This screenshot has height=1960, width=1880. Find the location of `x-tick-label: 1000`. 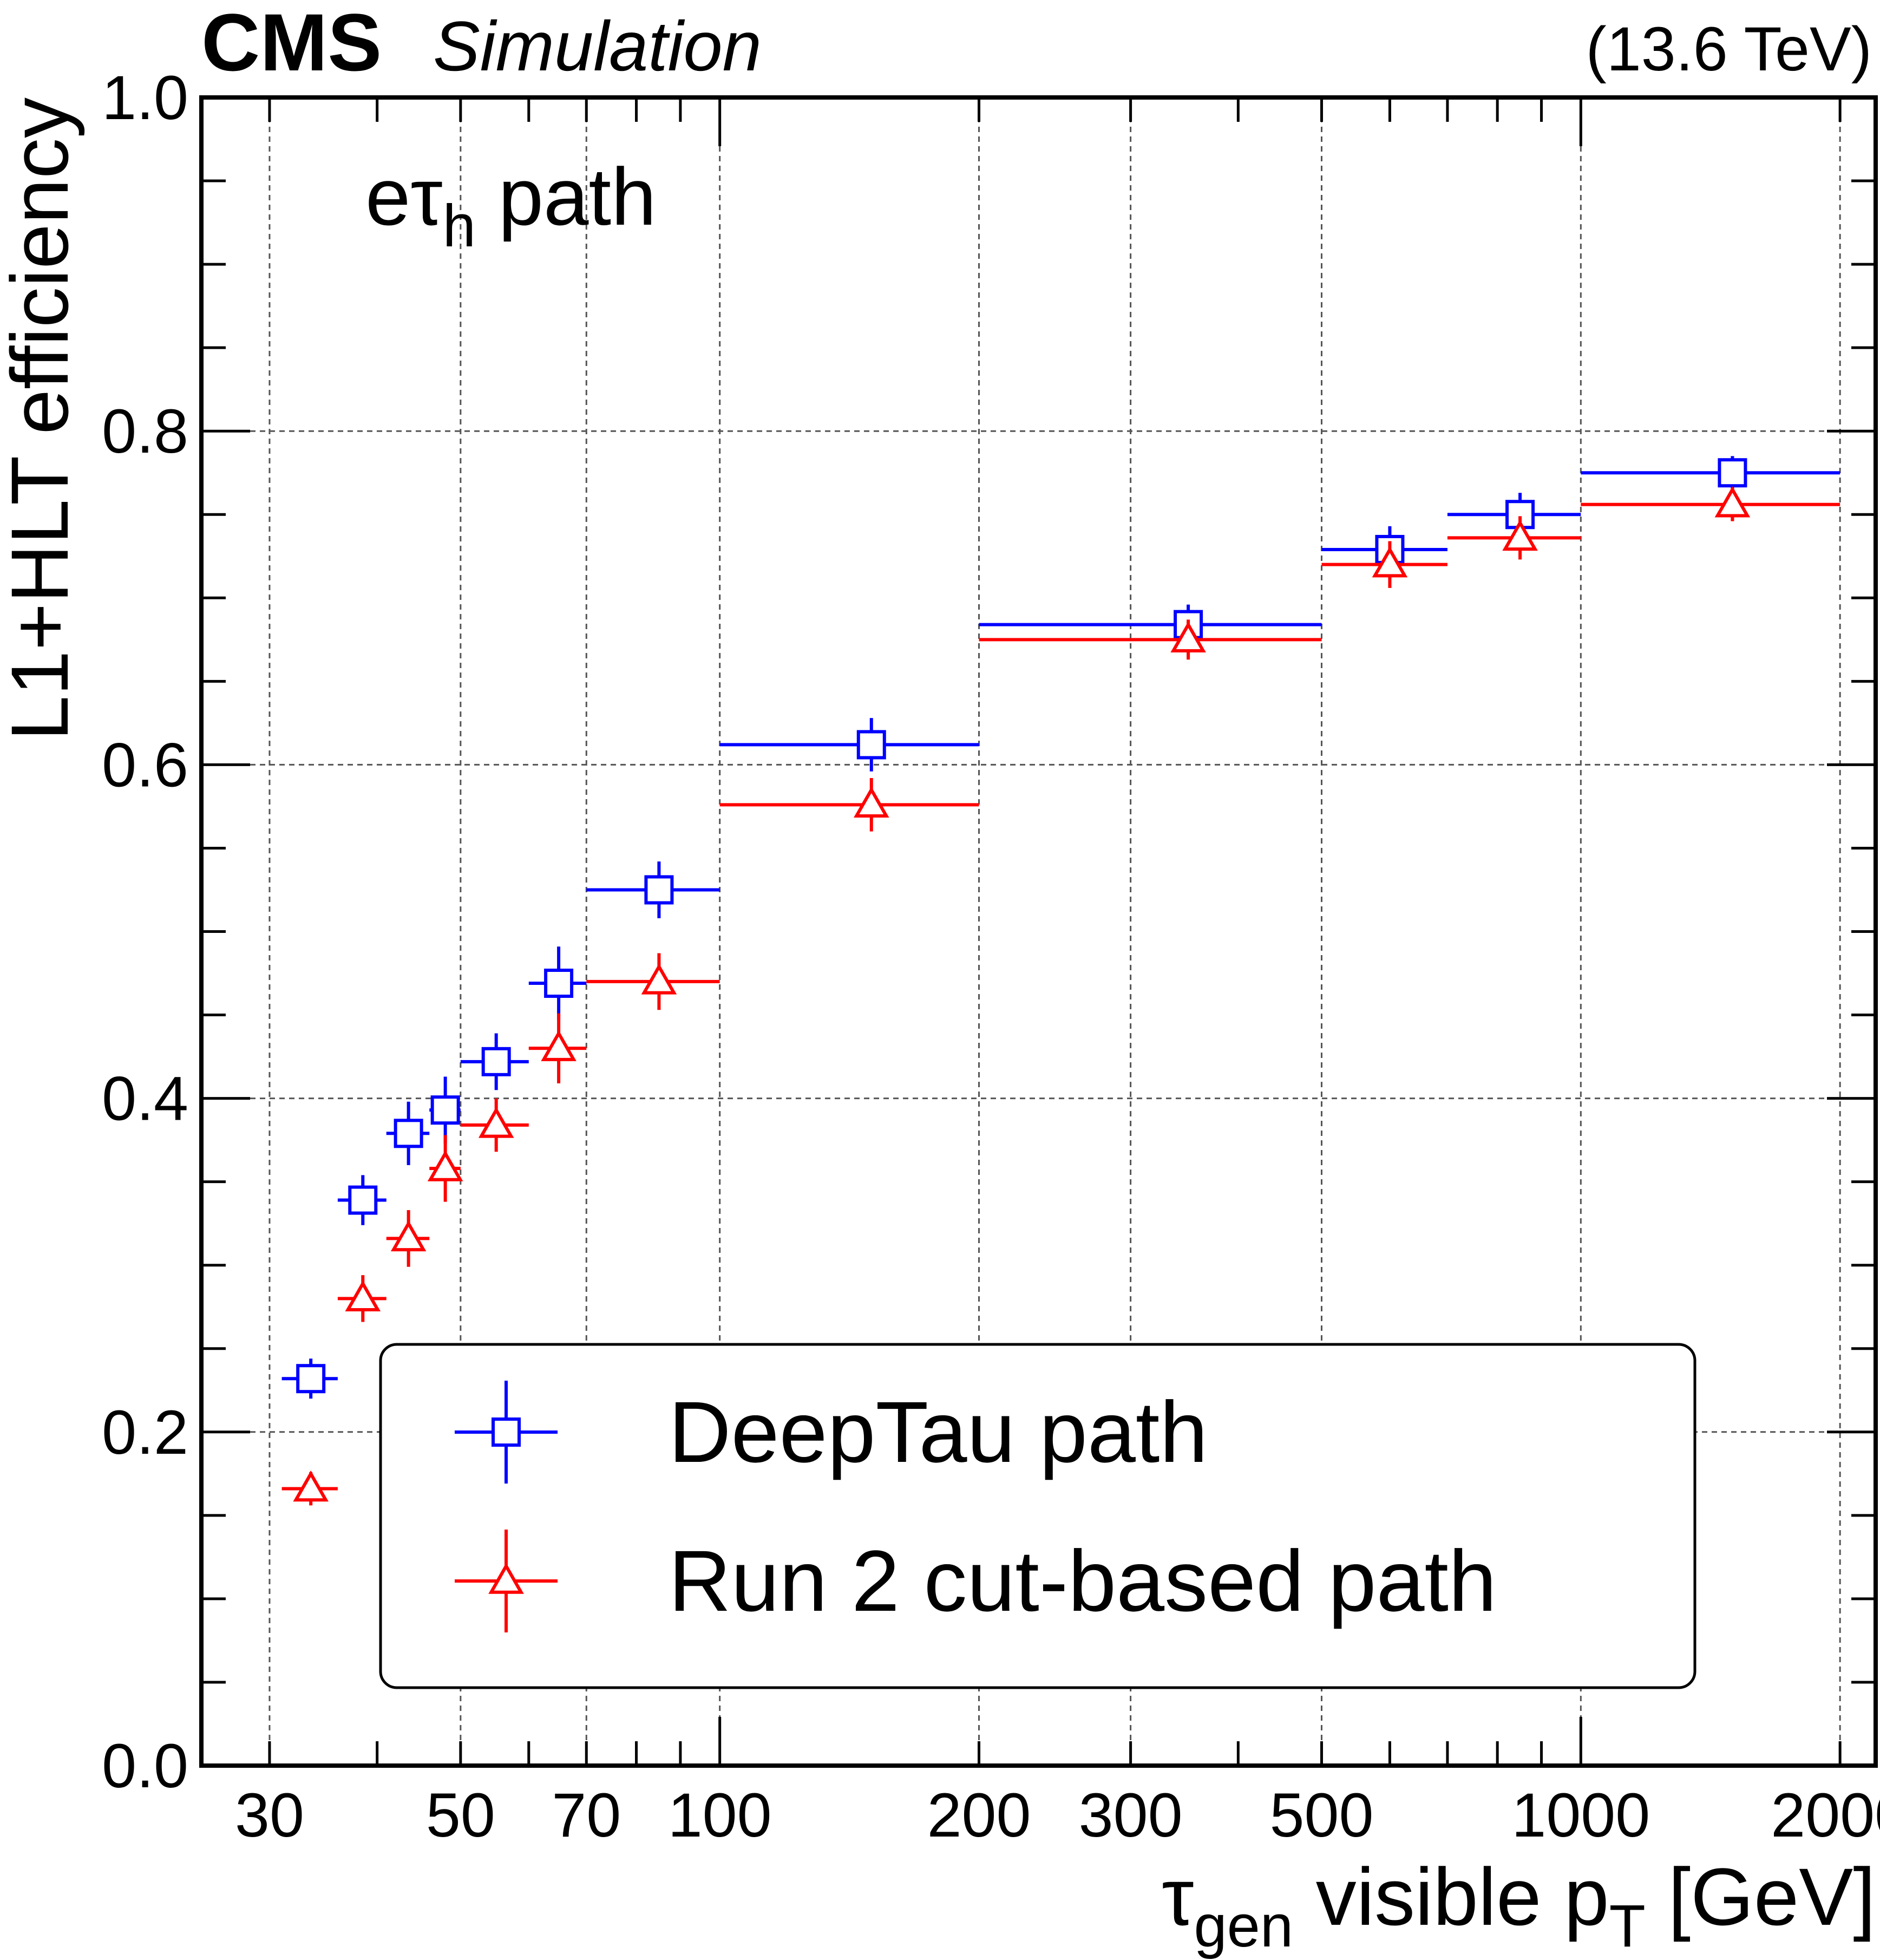

x-tick-label: 1000 is located at coordinates (1580, 1815).